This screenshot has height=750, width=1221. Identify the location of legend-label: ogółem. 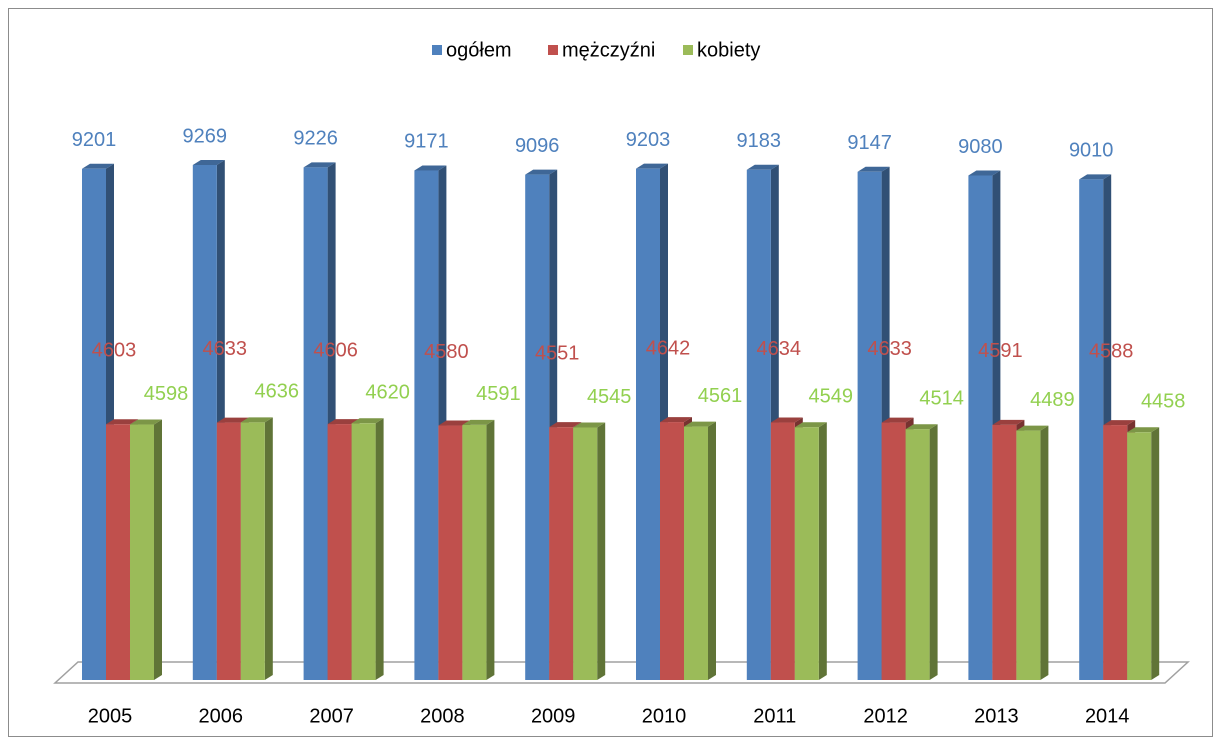
(479, 50).